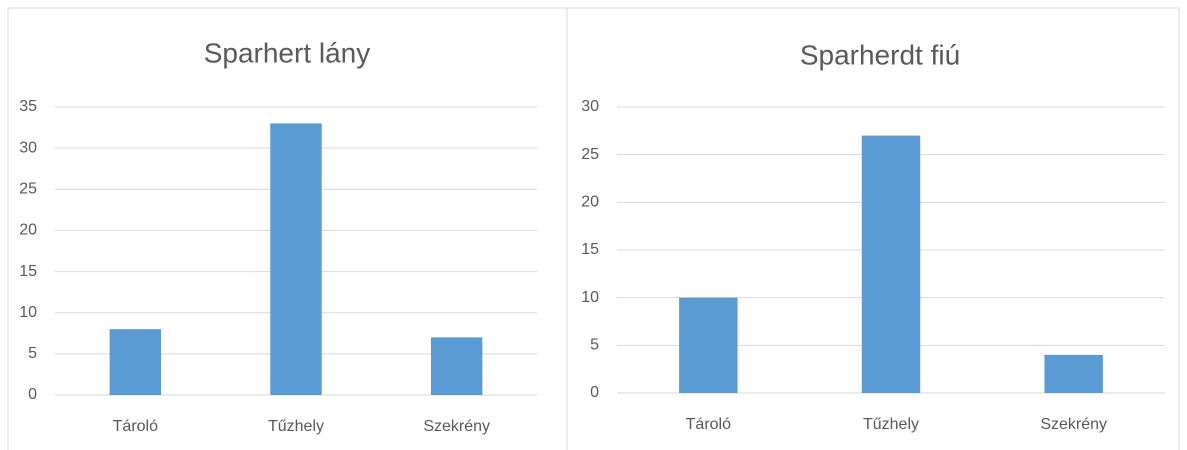  What do you see at coordinates (880, 54) in the screenshot?
I see `chart-title: Sparherdt fiú` at bounding box center [880, 54].